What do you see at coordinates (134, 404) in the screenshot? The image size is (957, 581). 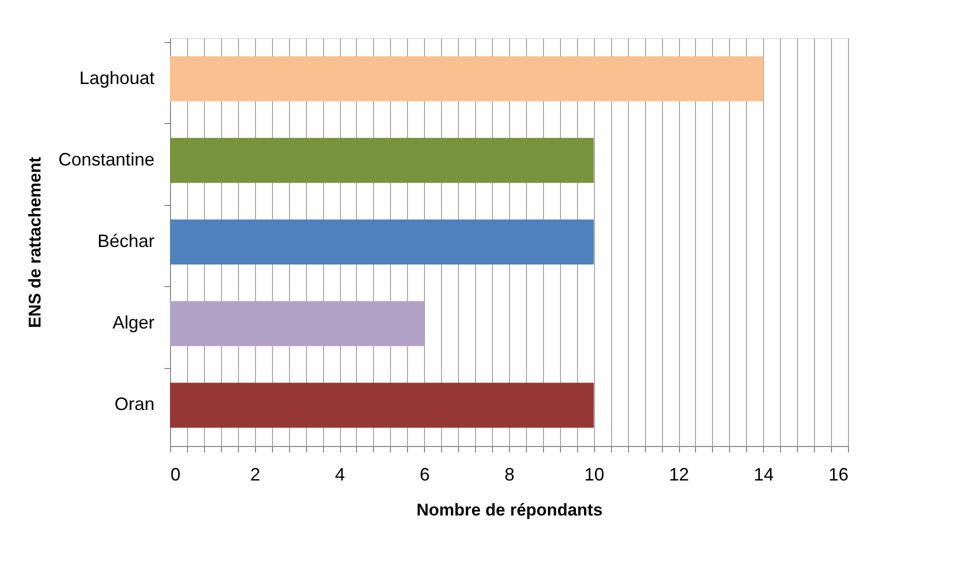 I see `y-tick-label: Oran` at bounding box center [134, 404].